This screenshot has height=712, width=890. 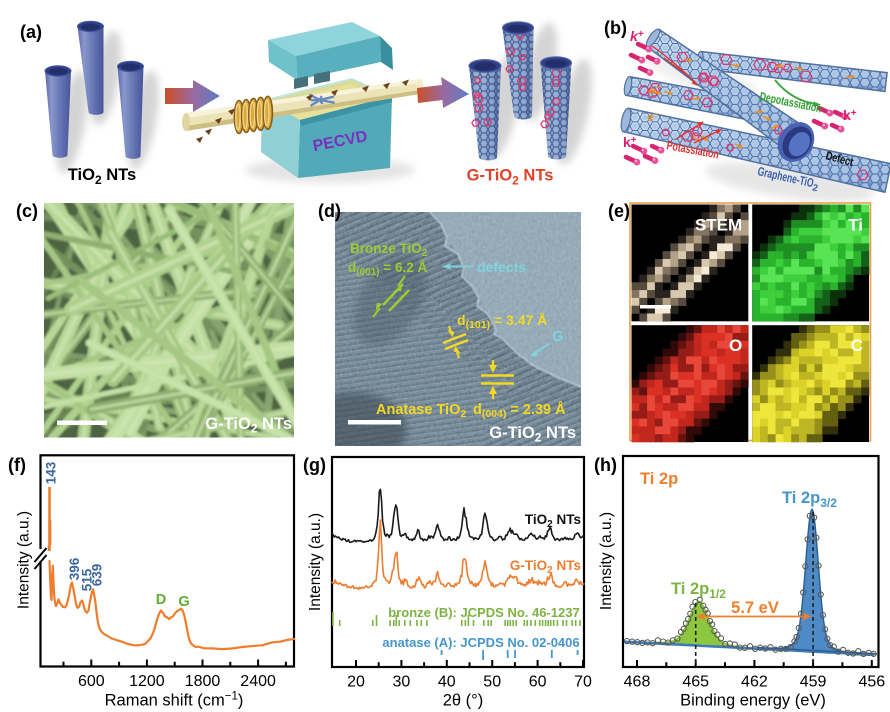 What do you see at coordinates (402, 682) in the screenshot?
I see `svg-text: 30` at bounding box center [402, 682].